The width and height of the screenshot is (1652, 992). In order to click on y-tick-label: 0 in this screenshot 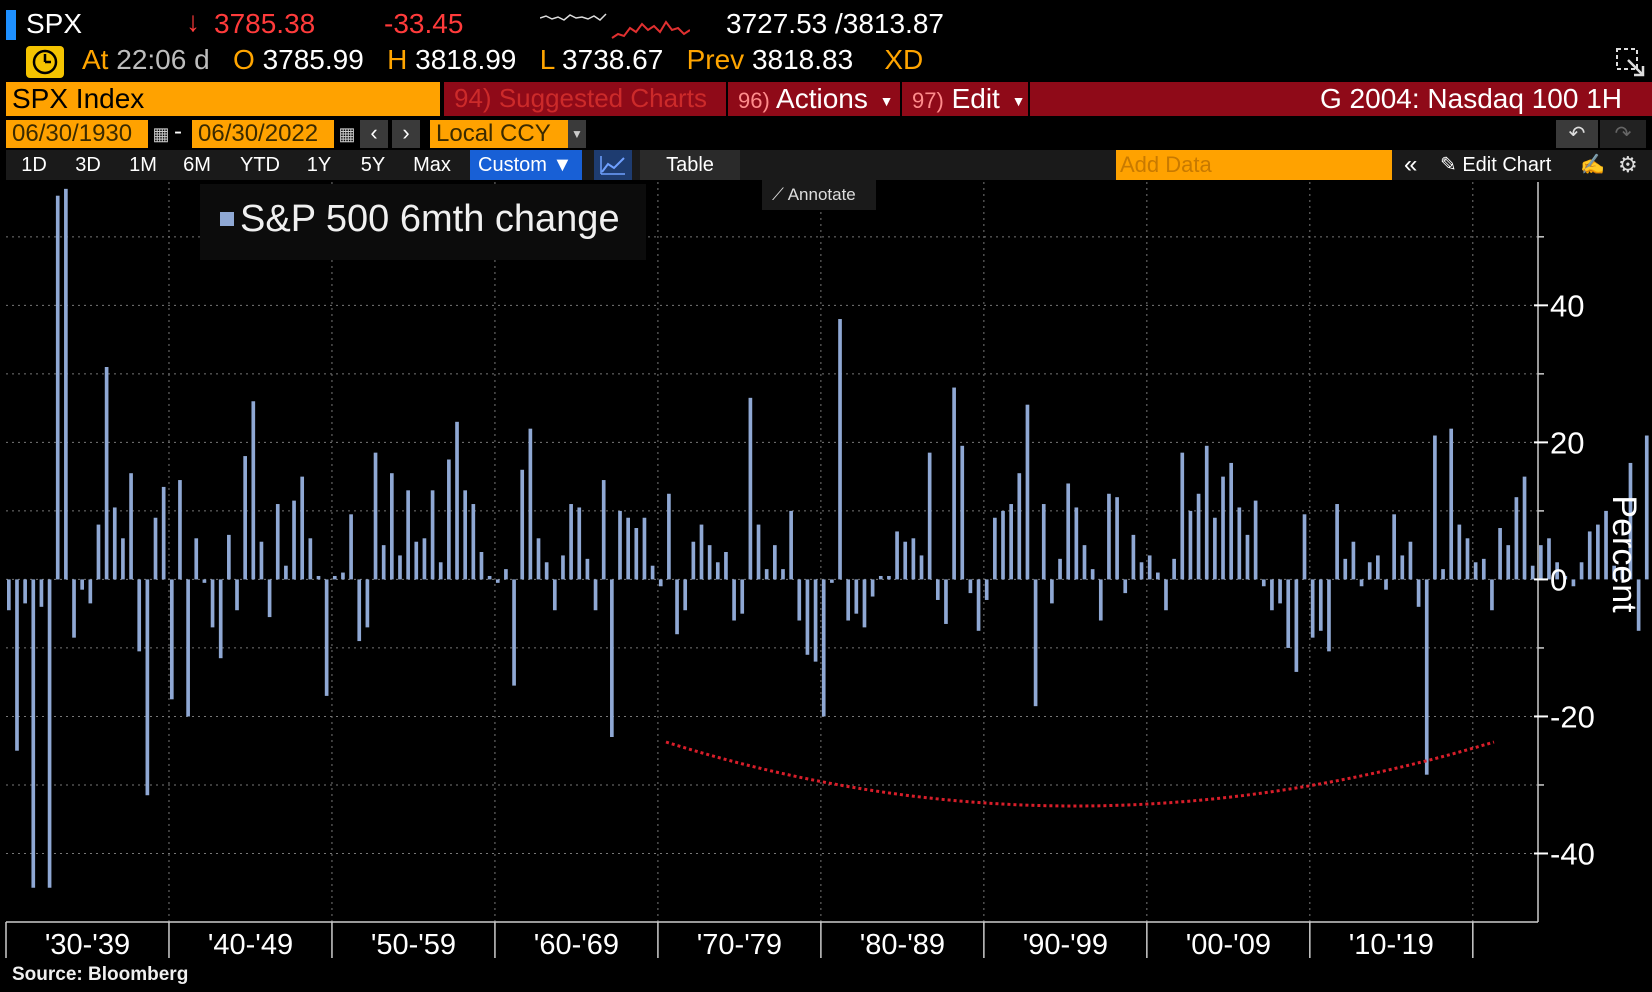, I will do `click(1558, 579)`.